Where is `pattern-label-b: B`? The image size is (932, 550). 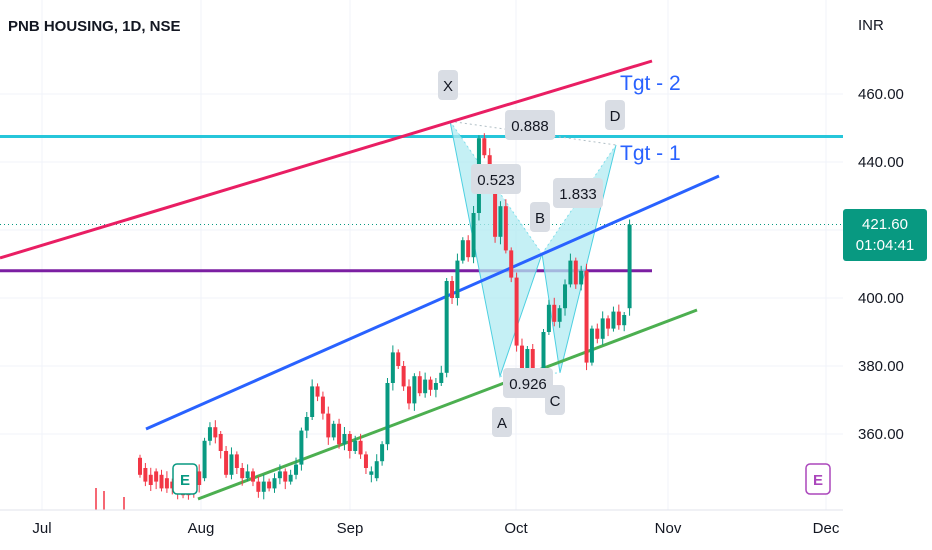 pattern-label-b: B is located at coordinates (540, 217).